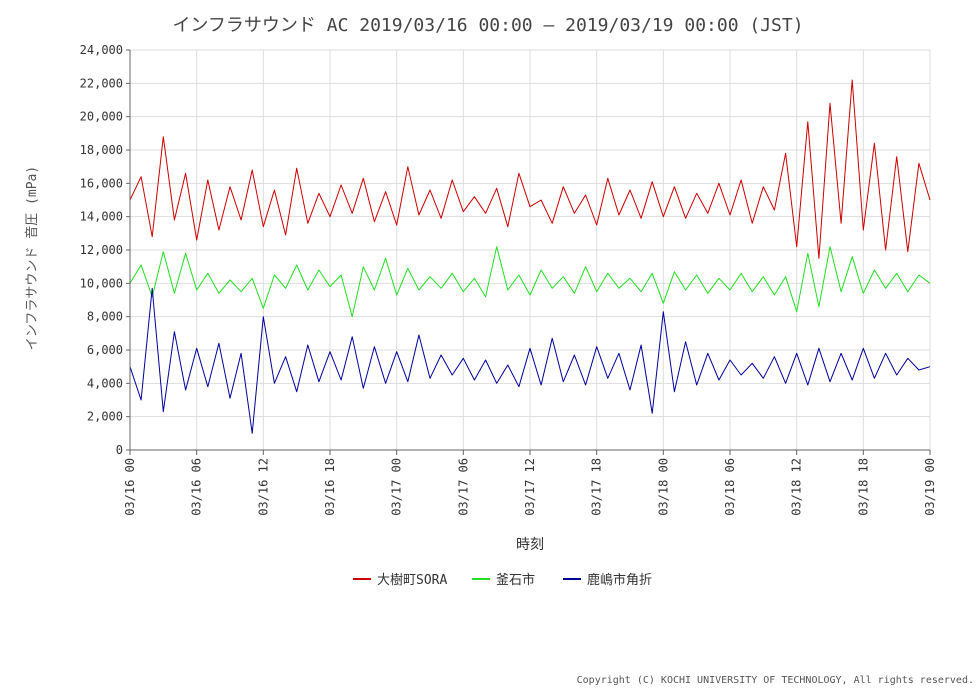  Describe the element at coordinates (730, 487) in the screenshot. I see `x-tick-label: 03/18 06` at that location.